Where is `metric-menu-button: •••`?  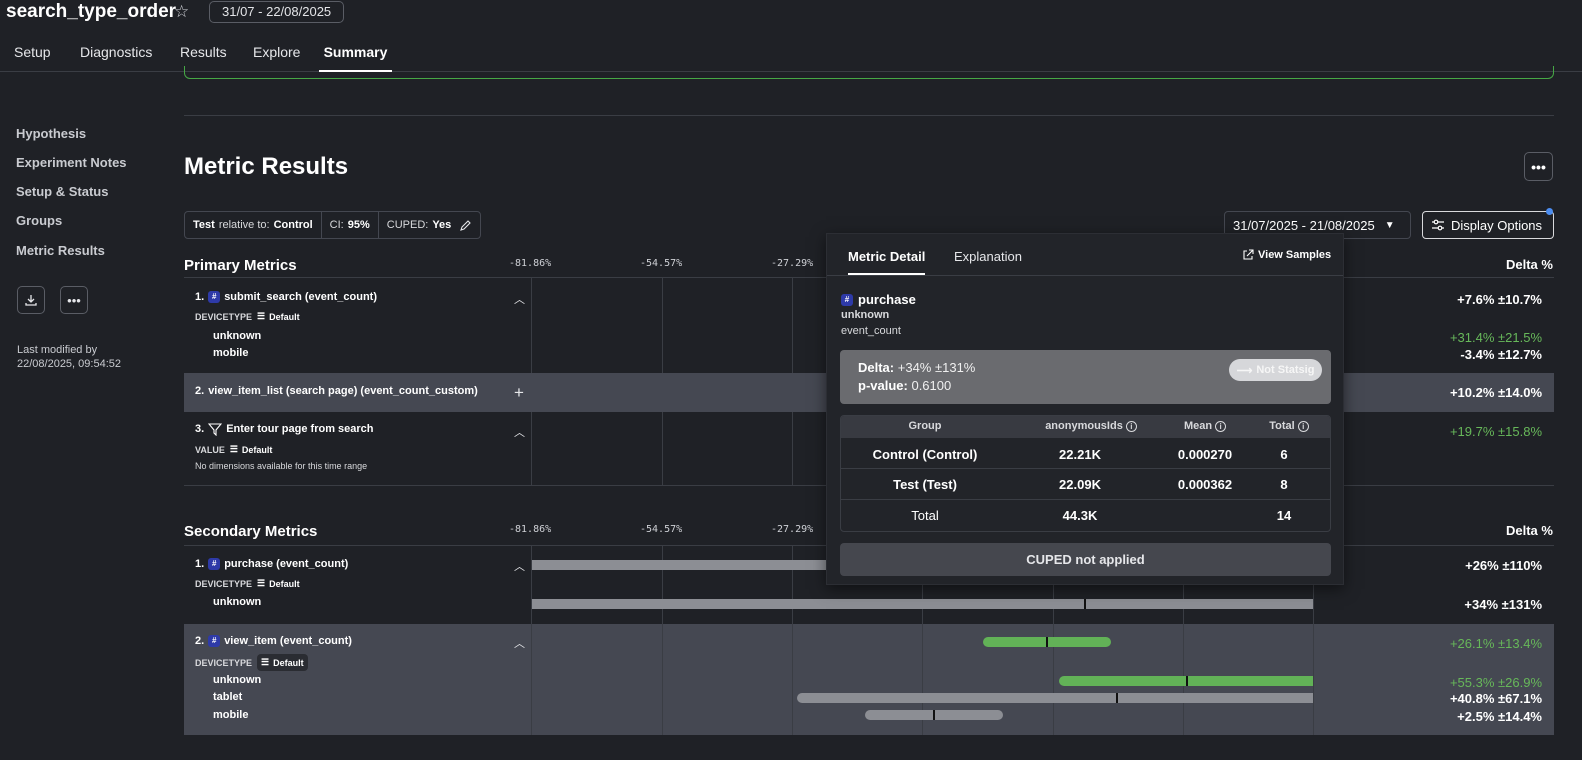 metric-menu-button: ••• is located at coordinates (1538, 166).